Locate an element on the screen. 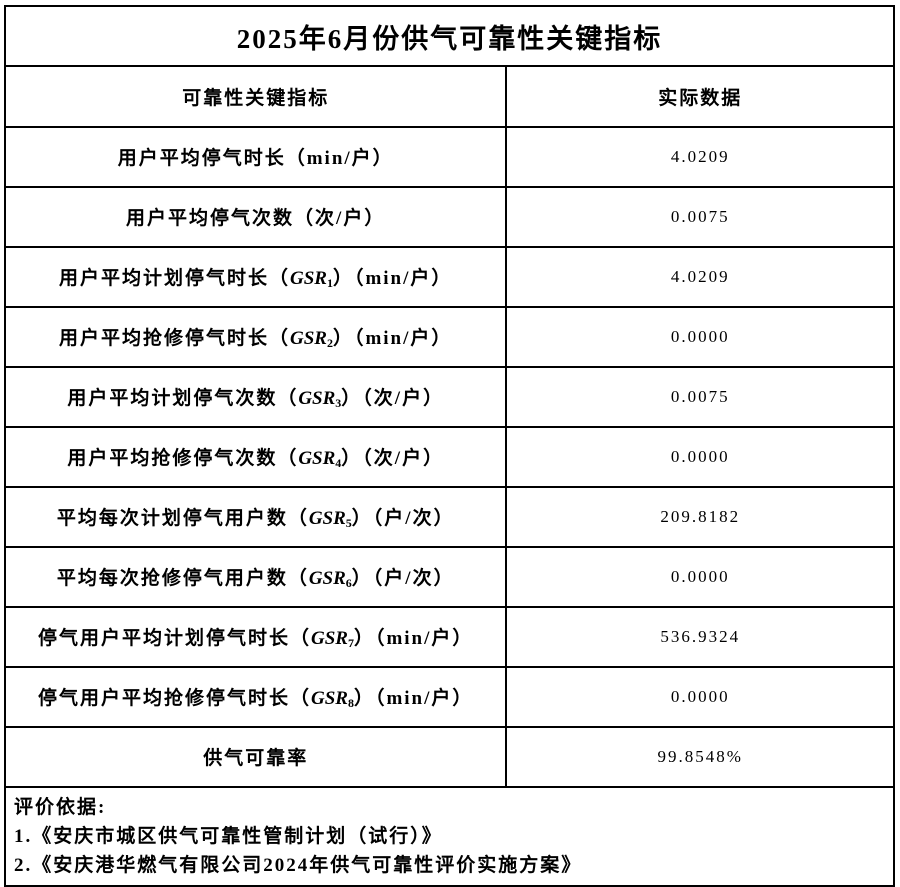  label-text: 用户平均停气次数（次/户） is located at coordinates (256, 218).